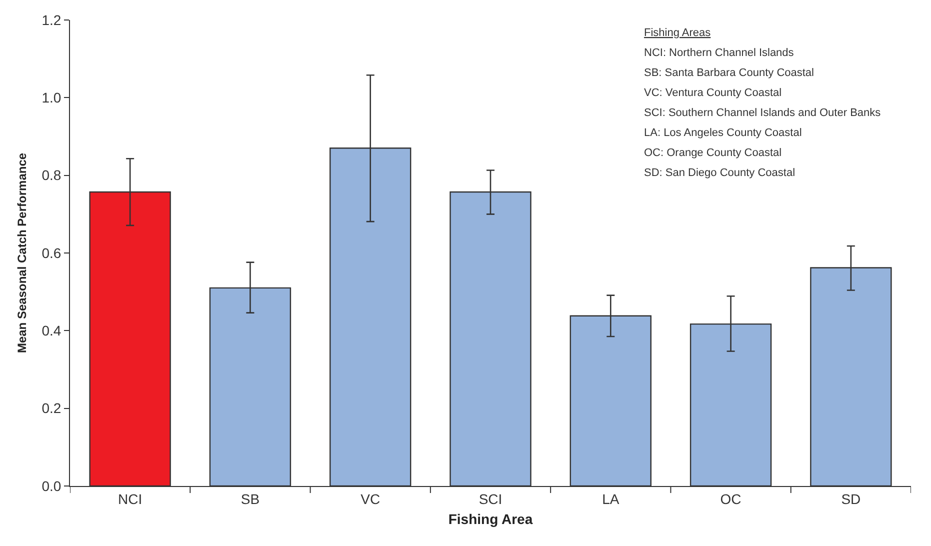 Image resolution: width=931 pixels, height=546 pixels. Describe the element at coordinates (611, 498) in the screenshot. I see `x-tick-label: LA` at that location.